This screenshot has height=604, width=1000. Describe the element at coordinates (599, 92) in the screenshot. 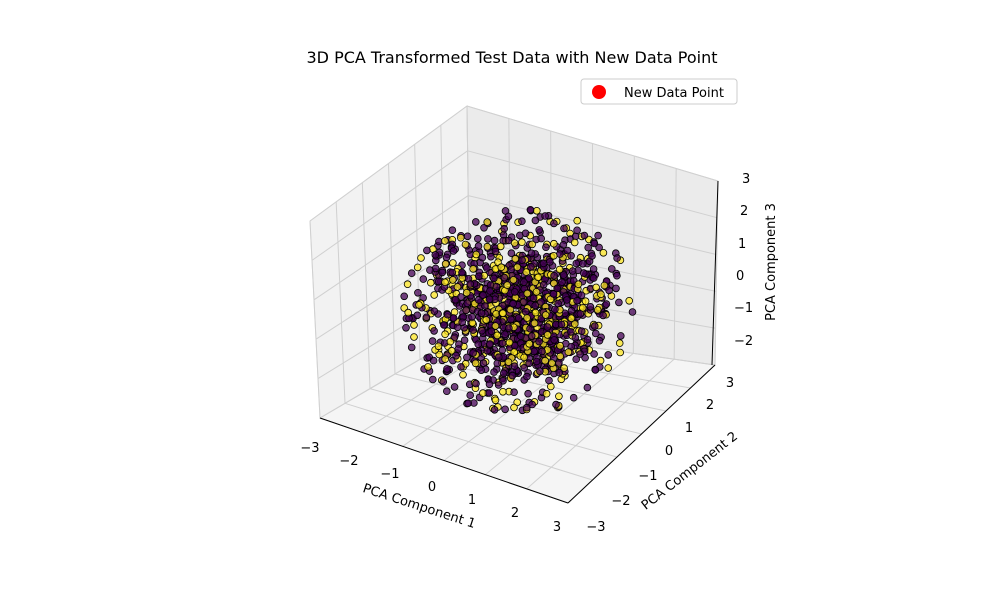

I see `legend-marker-new-data-point` at that location.